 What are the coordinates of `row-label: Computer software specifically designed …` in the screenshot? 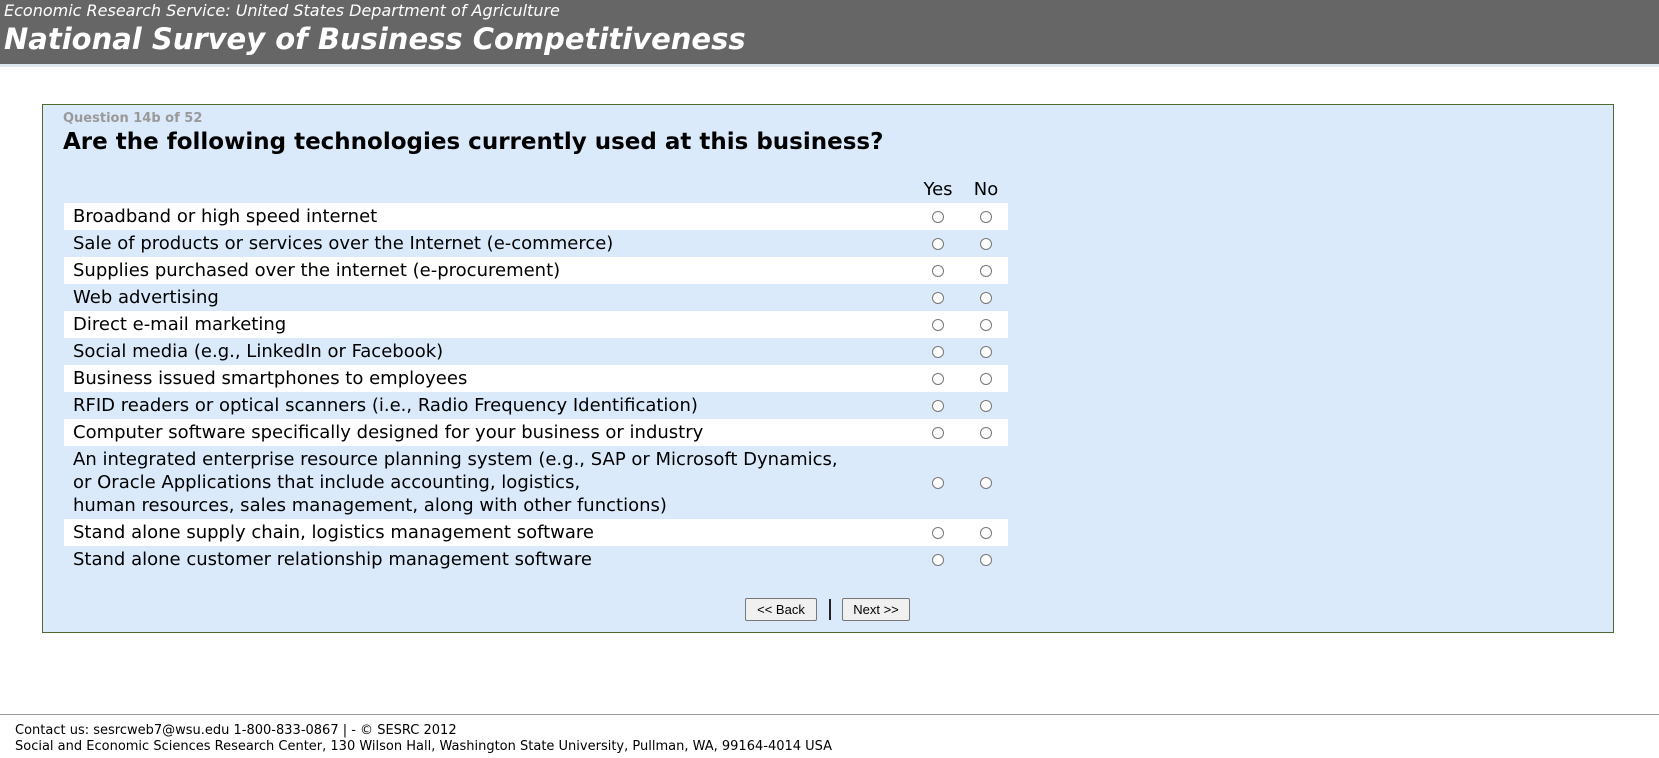 It's located at (388, 432).